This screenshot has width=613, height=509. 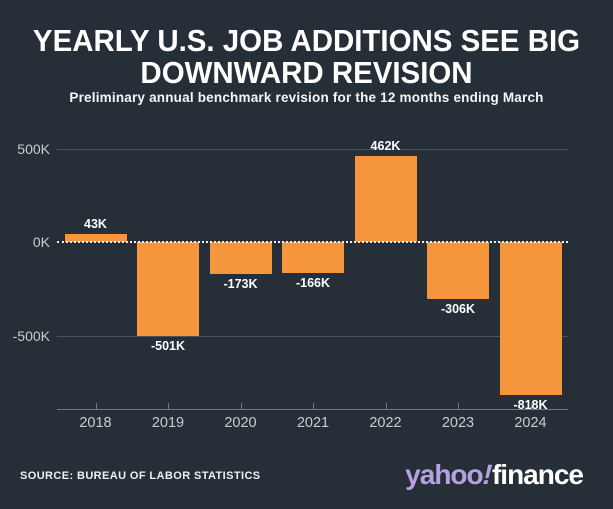 I want to click on x-axis-line, so click(x=312, y=409).